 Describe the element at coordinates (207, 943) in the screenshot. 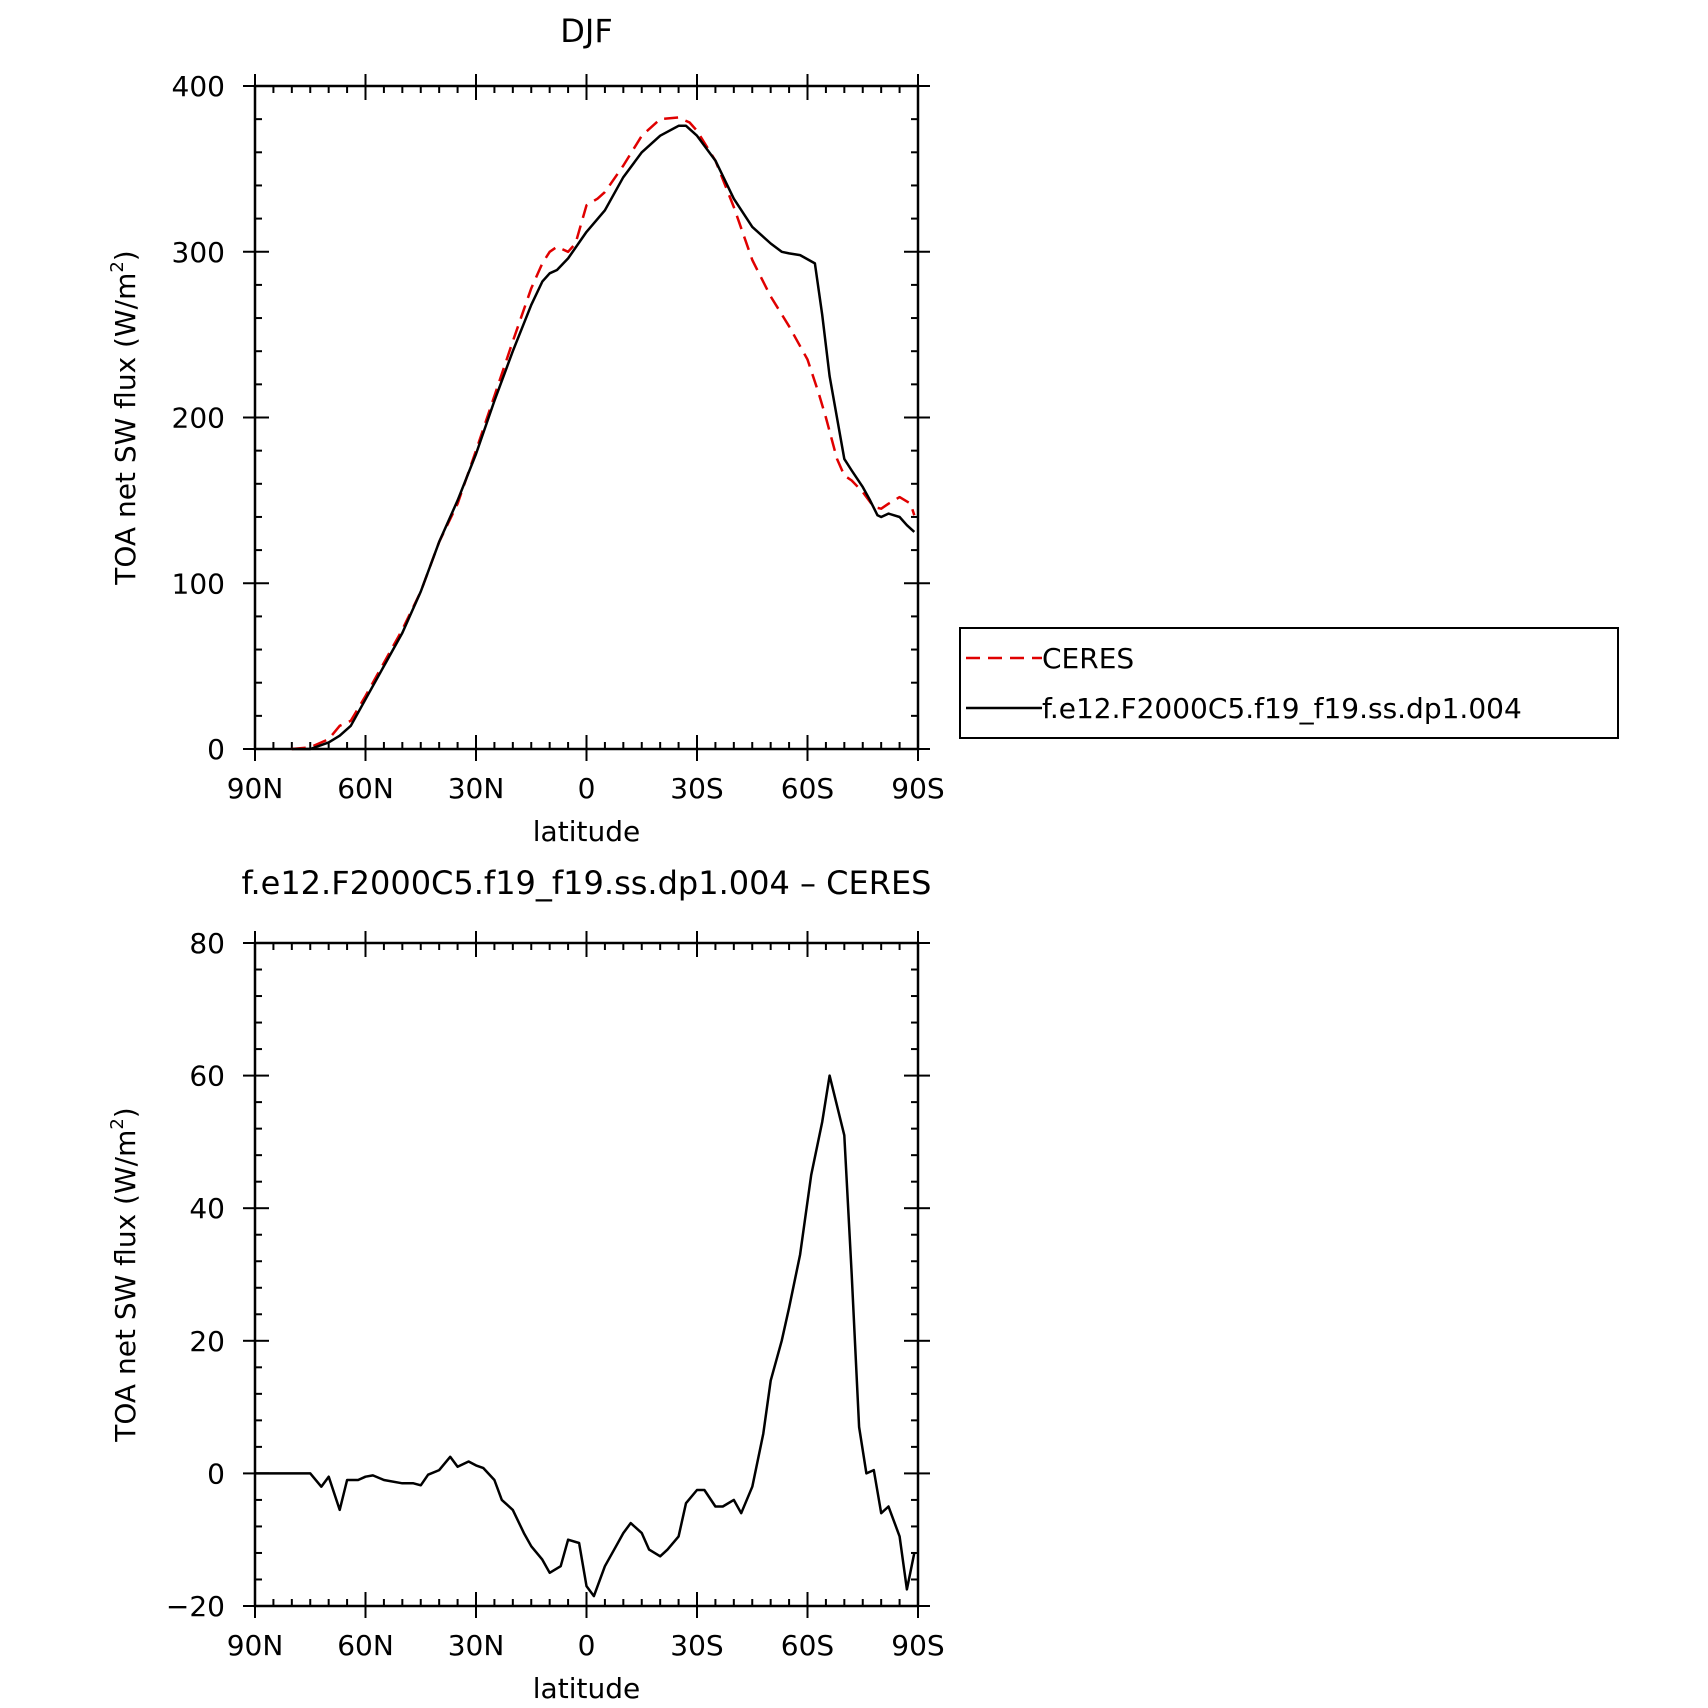

I see `y-tick-label: 80` at that location.